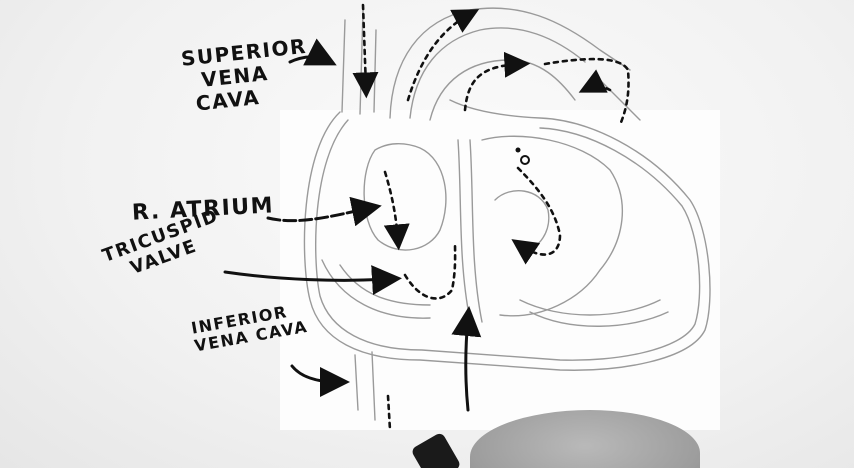 The height and width of the screenshot is (468, 854). I want to click on ivc-pointer-arrow, so click(320, 380).